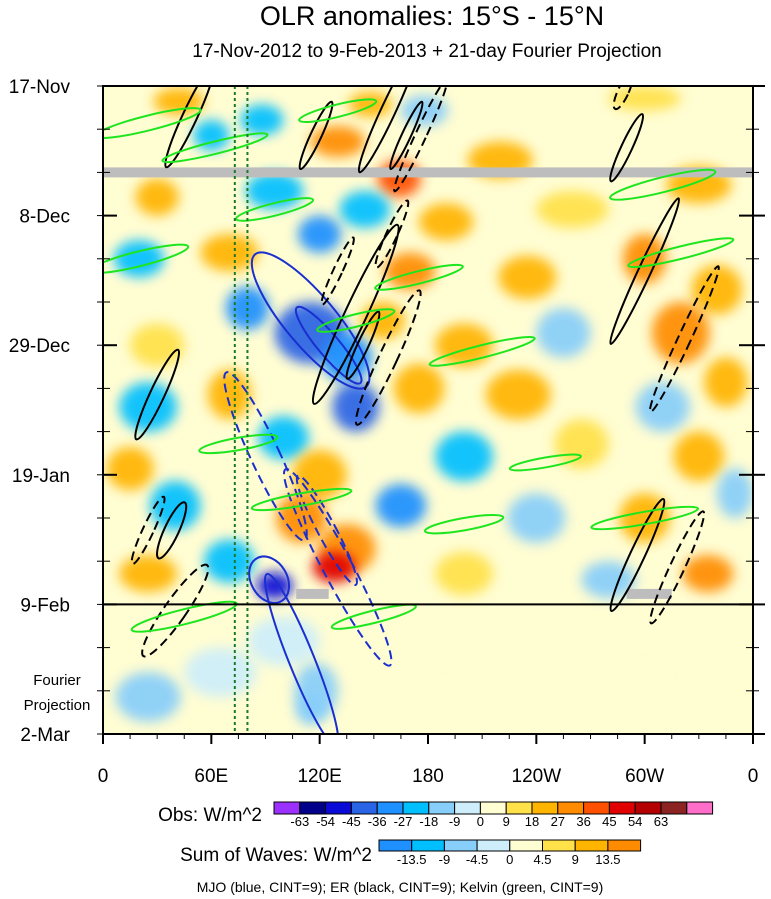 The image size is (771, 899). What do you see at coordinates (644, 776) in the screenshot?
I see `x-tick-label-5: 60W` at bounding box center [644, 776].